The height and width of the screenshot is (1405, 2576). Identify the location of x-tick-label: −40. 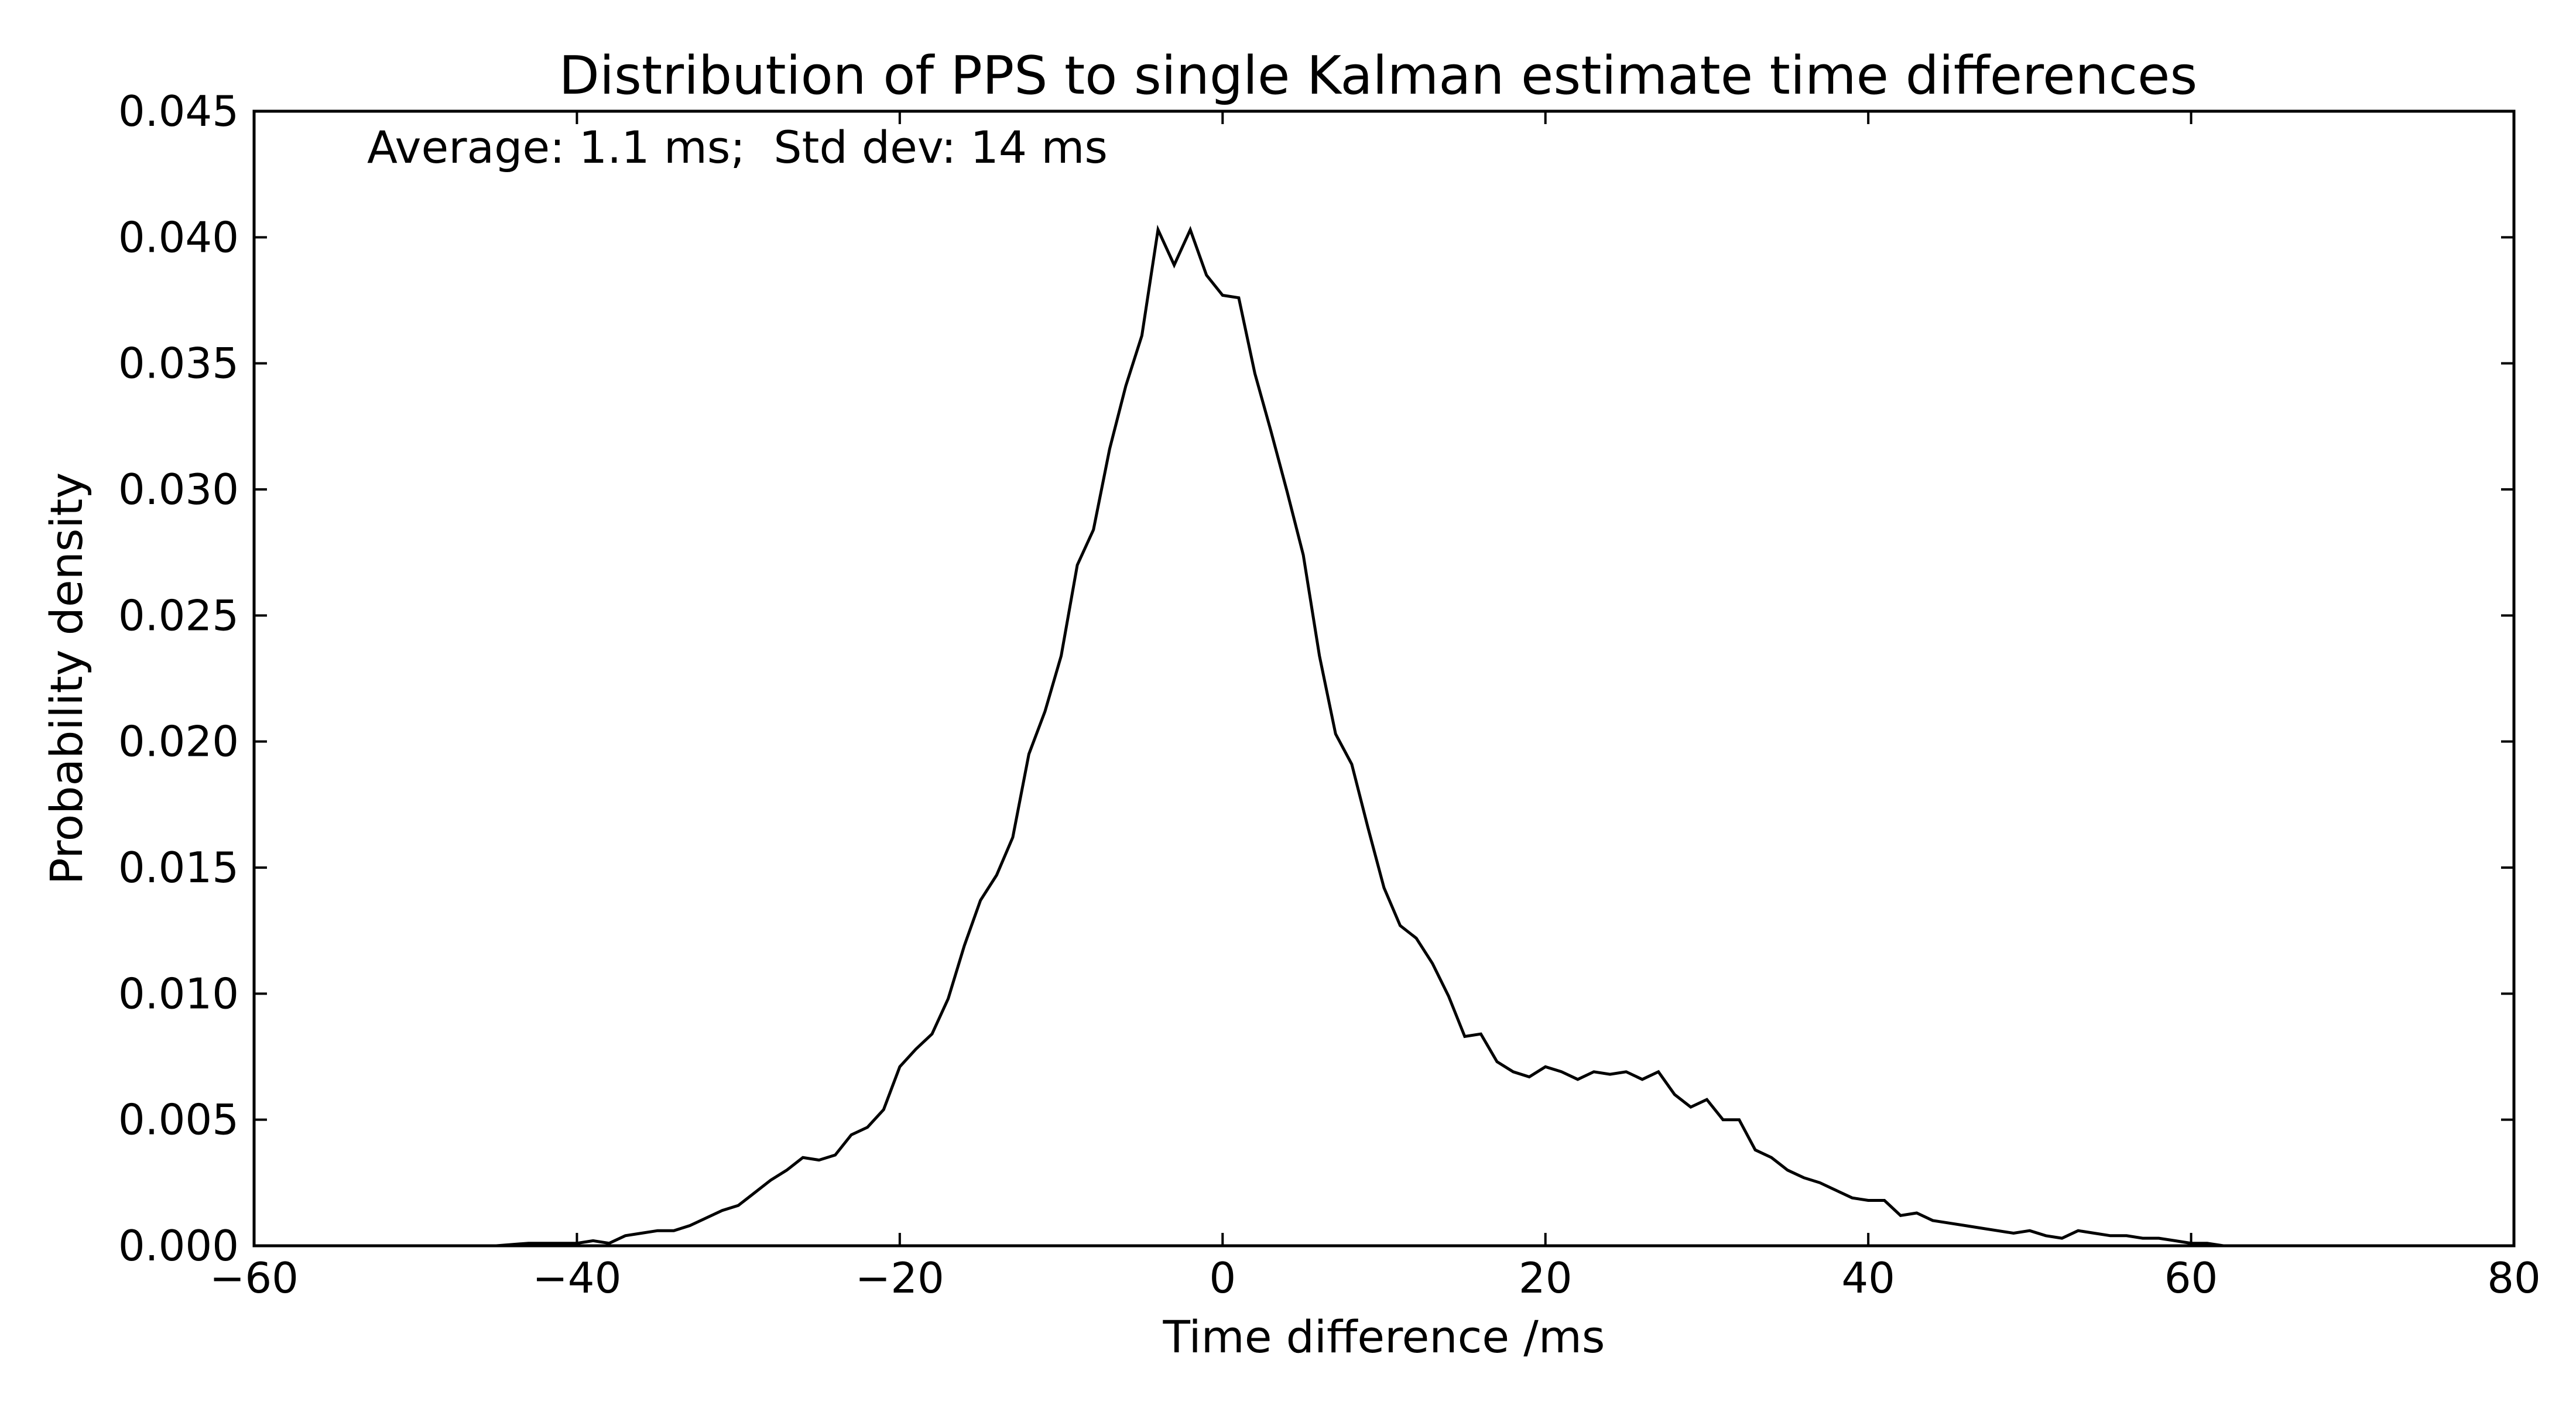
(576, 1278).